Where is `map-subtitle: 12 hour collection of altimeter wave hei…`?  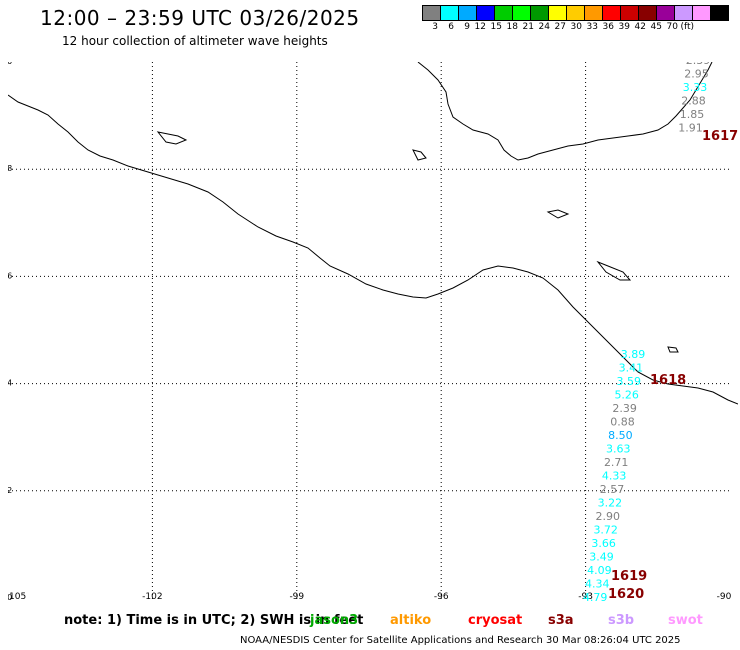
map-subtitle: 12 hour collection of altimeter wave hei… is located at coordinates (195, 41).